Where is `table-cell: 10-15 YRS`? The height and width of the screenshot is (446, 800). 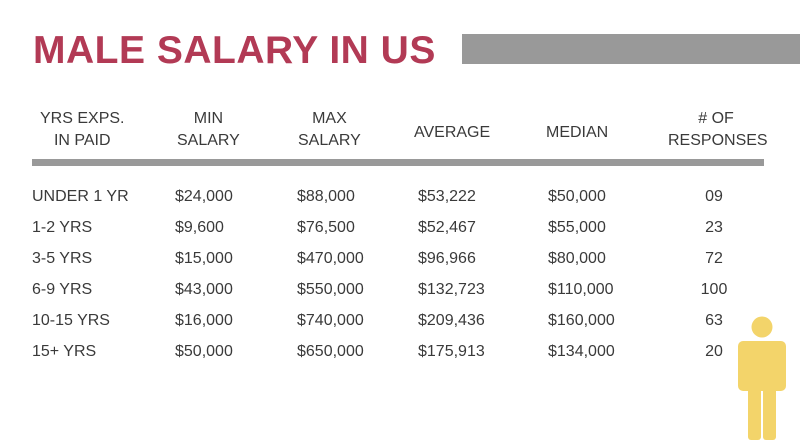
table-cell: 10-15 YRS is located at coordinates (71, 320).